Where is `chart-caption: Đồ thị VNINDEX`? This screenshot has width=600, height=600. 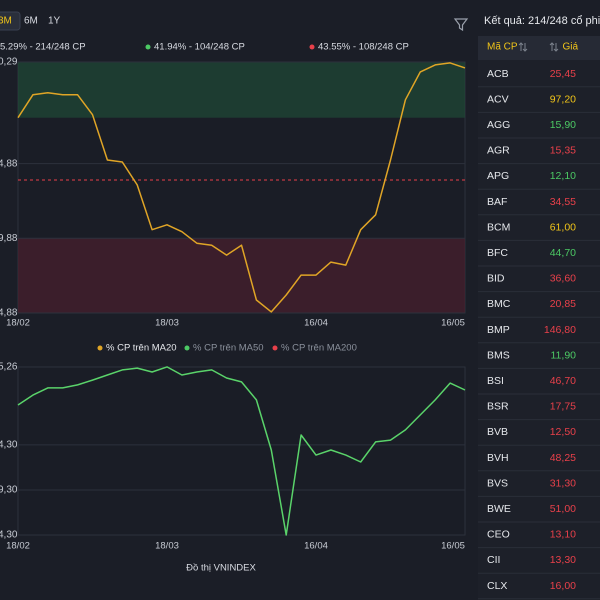
chart-caption: Đồ thị VNINDEX is located at coordinates (221, 568).